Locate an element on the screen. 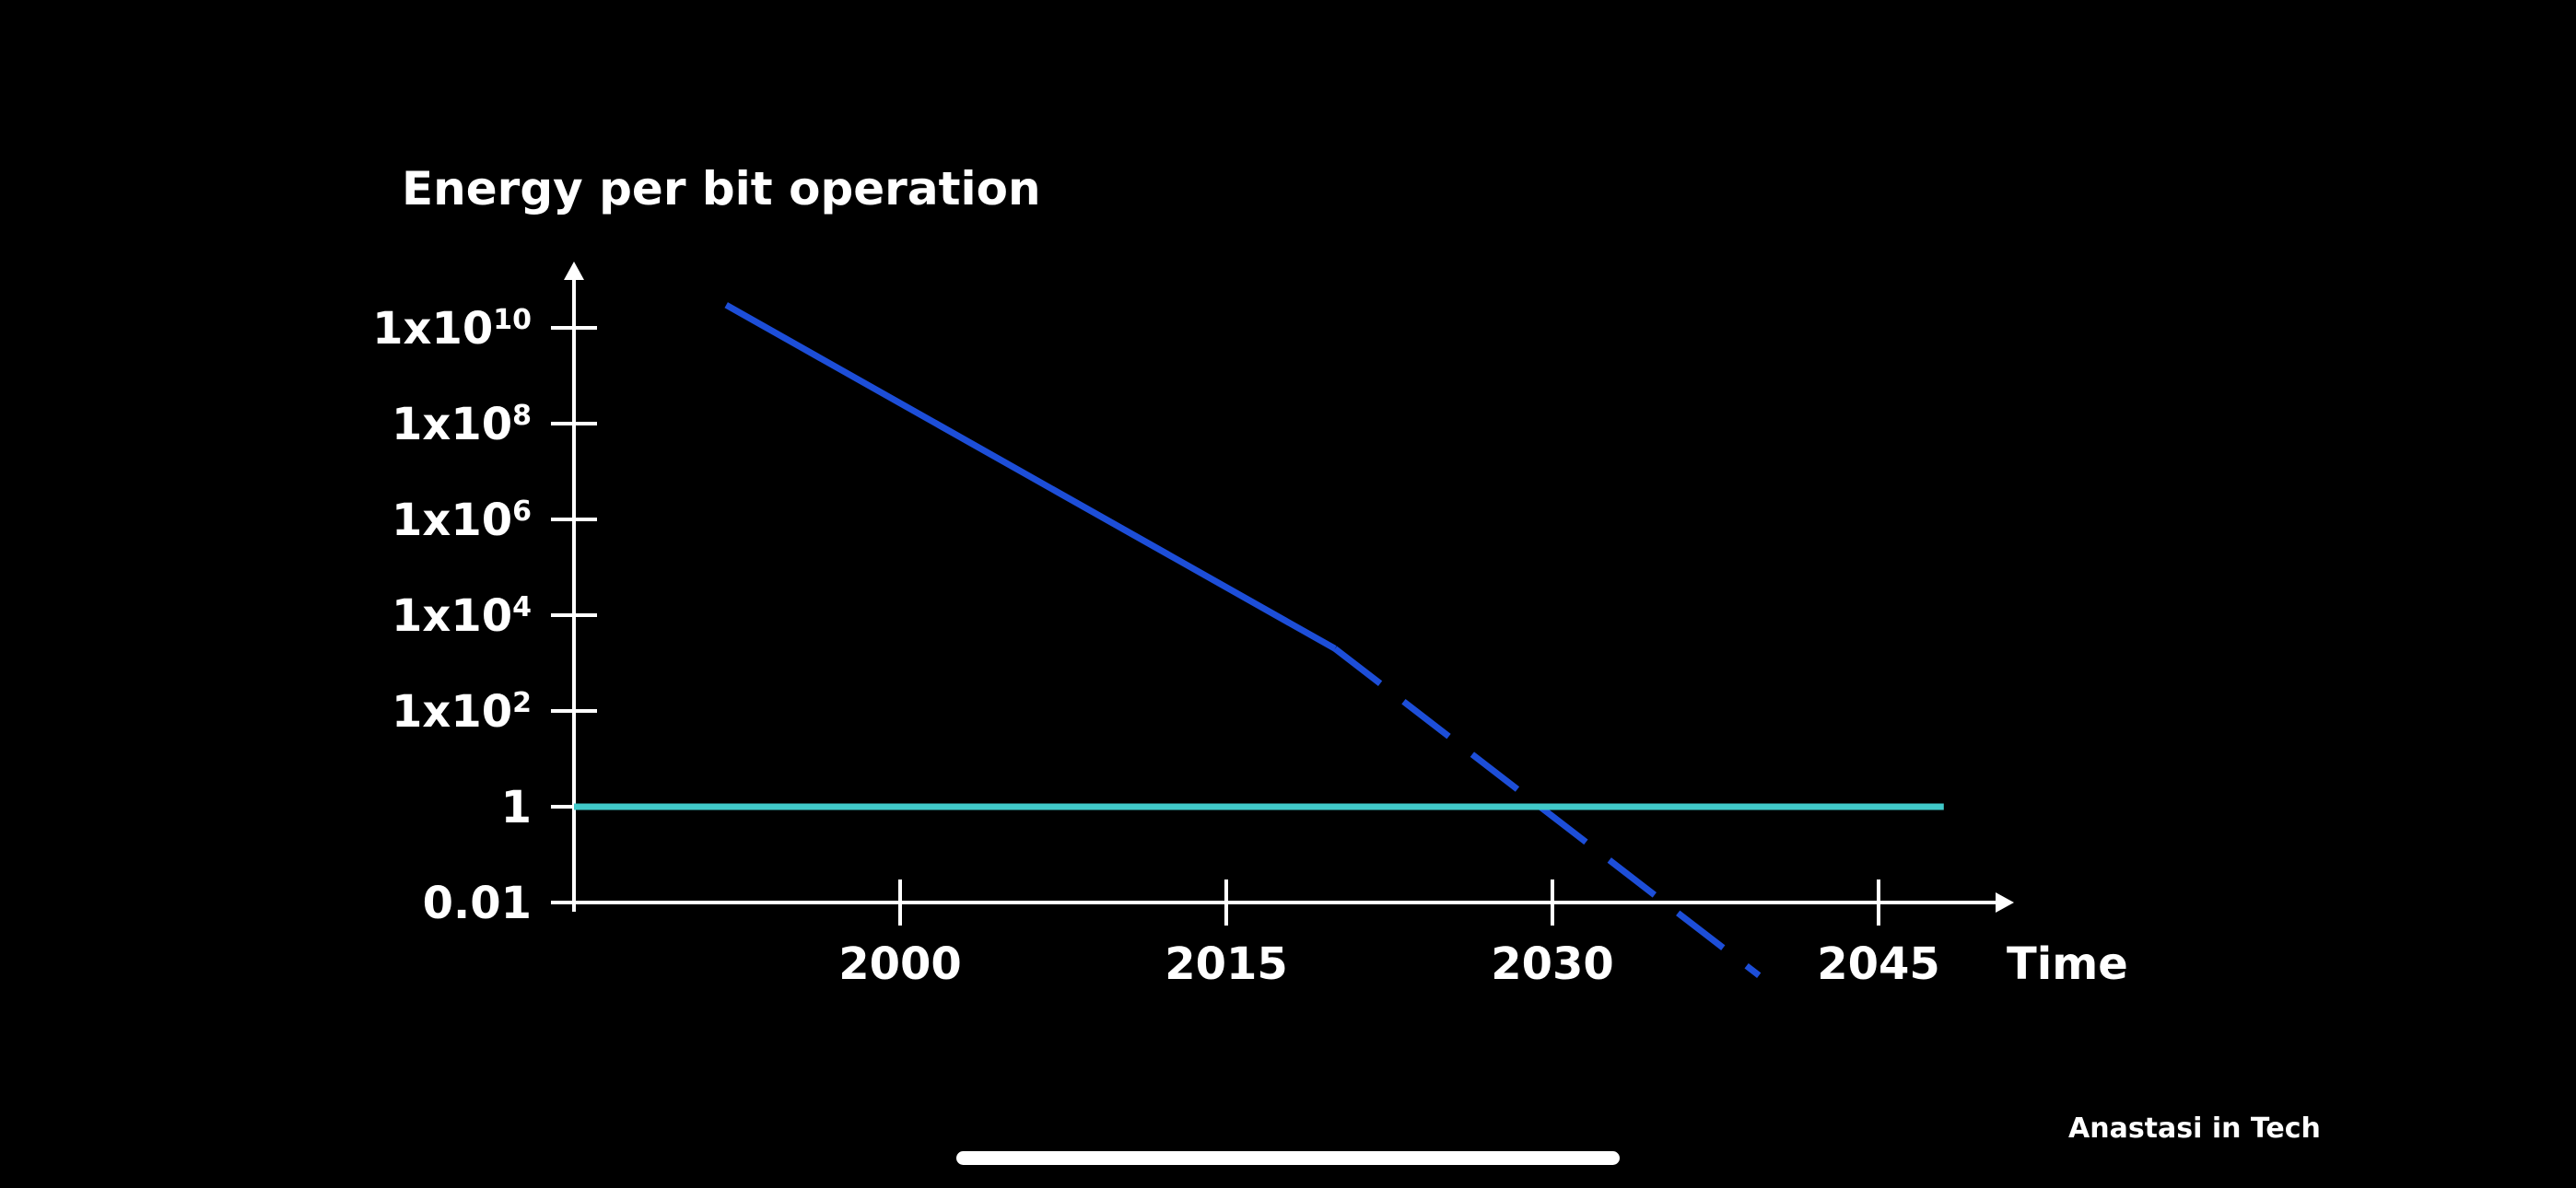 The height and width of the screenshot is (1188, 2576). series-line-2-projection is located at coordinates (1547, 812).